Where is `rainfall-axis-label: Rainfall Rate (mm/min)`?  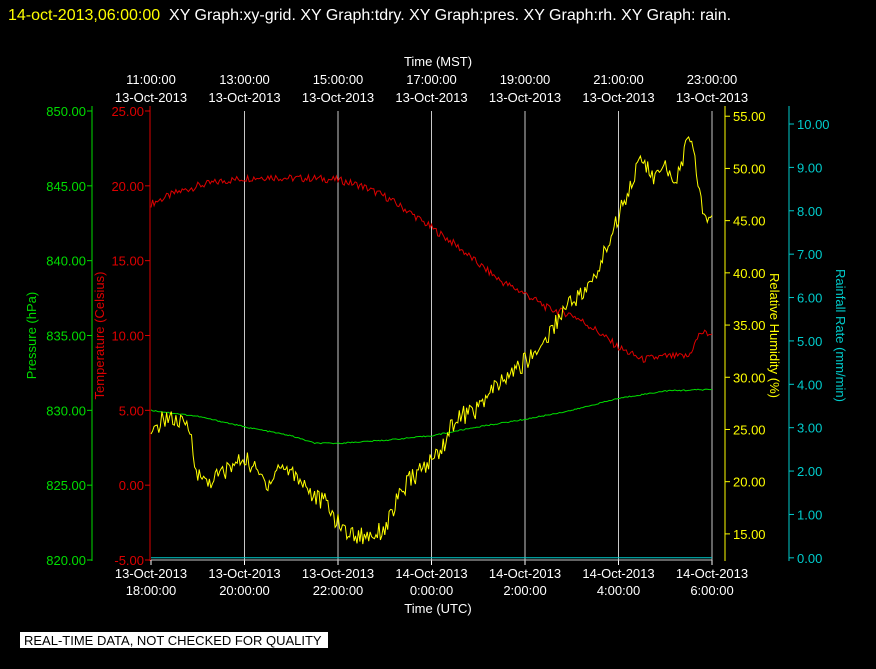 rainfall-axis-label: Rainfall Rate (mm/min) is located at coordinates (840, 335).